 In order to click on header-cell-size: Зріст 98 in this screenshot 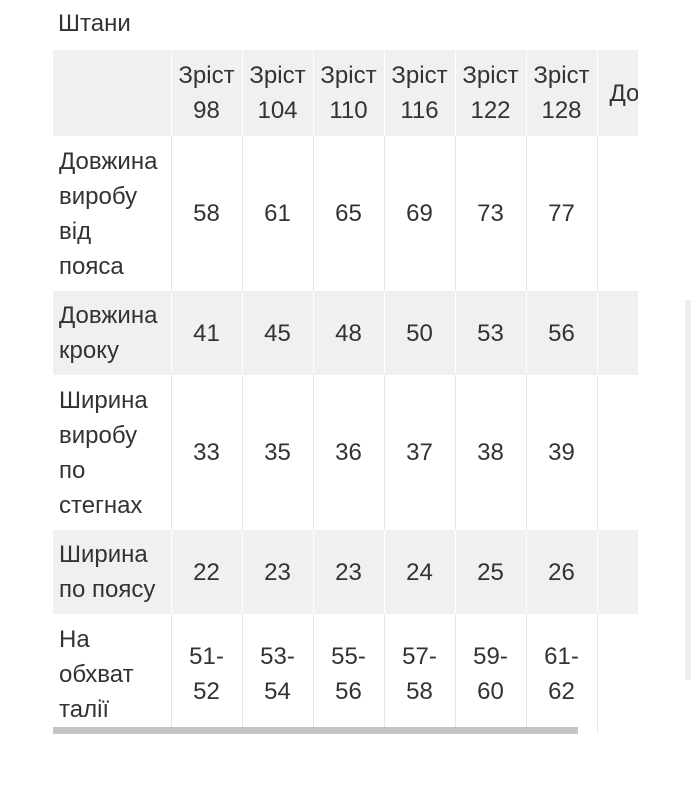, I will do `click(207, 93)`.